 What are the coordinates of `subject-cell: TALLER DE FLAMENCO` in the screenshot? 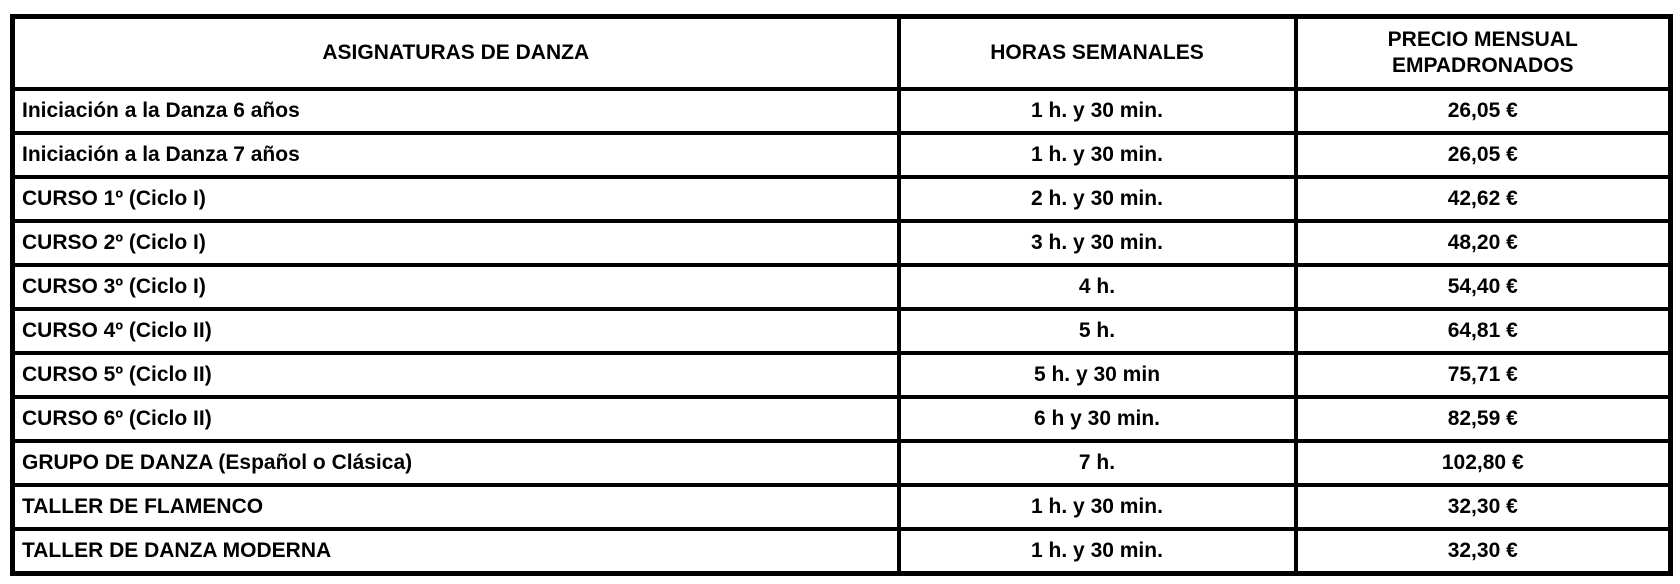 It's located at (455, 507).